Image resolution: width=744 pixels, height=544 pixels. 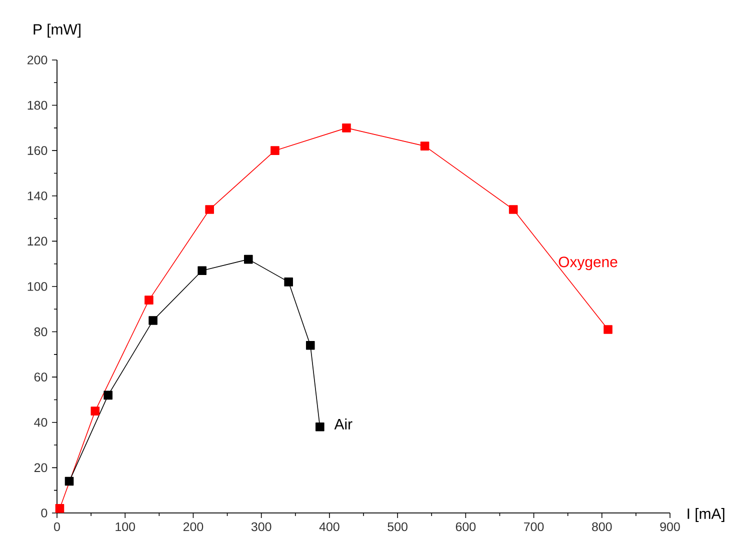 What do you see at coordinates (329, 527) in the screenshot?
I see `x-tick-label: 400` at bounding box center [329, 527].